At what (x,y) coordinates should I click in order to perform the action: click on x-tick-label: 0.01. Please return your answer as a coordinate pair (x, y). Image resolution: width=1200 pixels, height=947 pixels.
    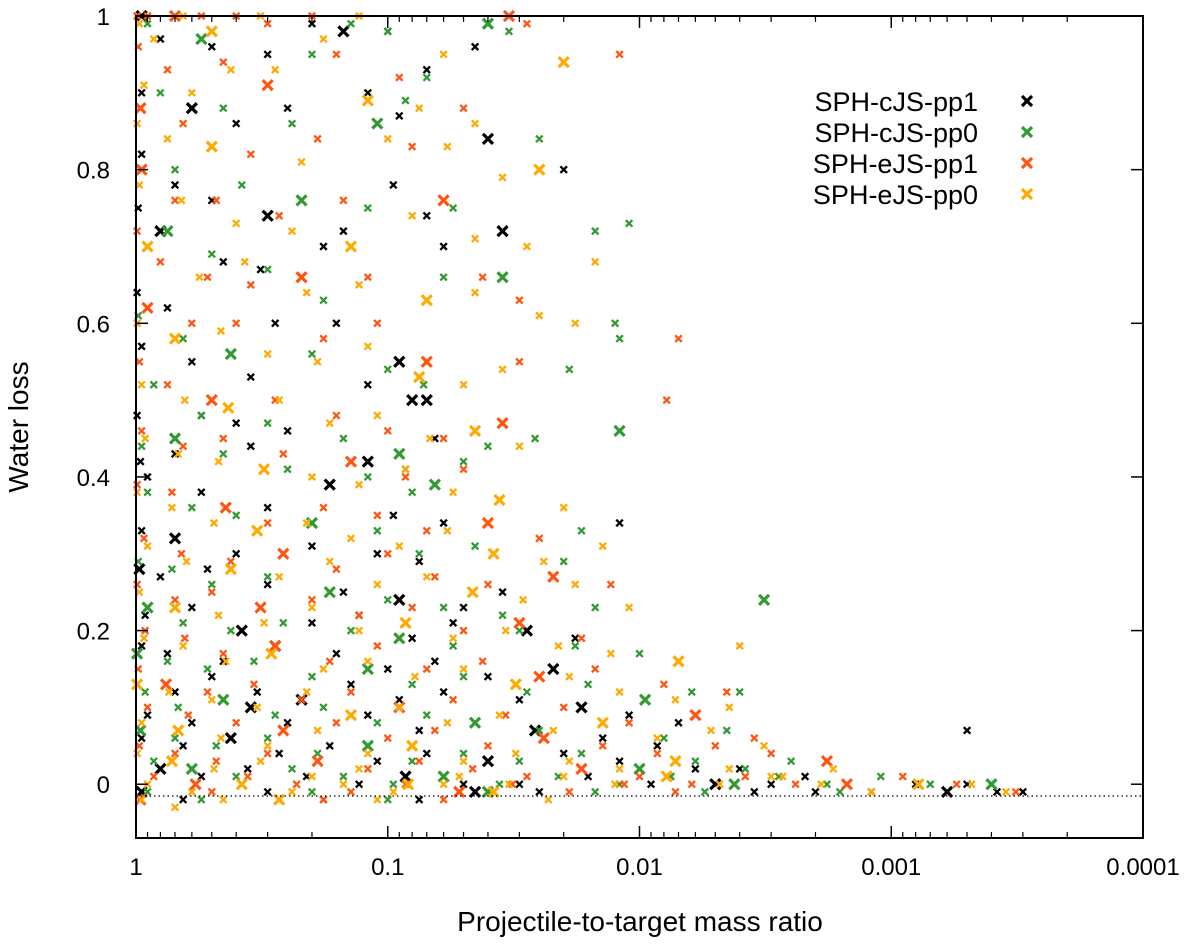
    Looking at the image, I should click on (639, 867).